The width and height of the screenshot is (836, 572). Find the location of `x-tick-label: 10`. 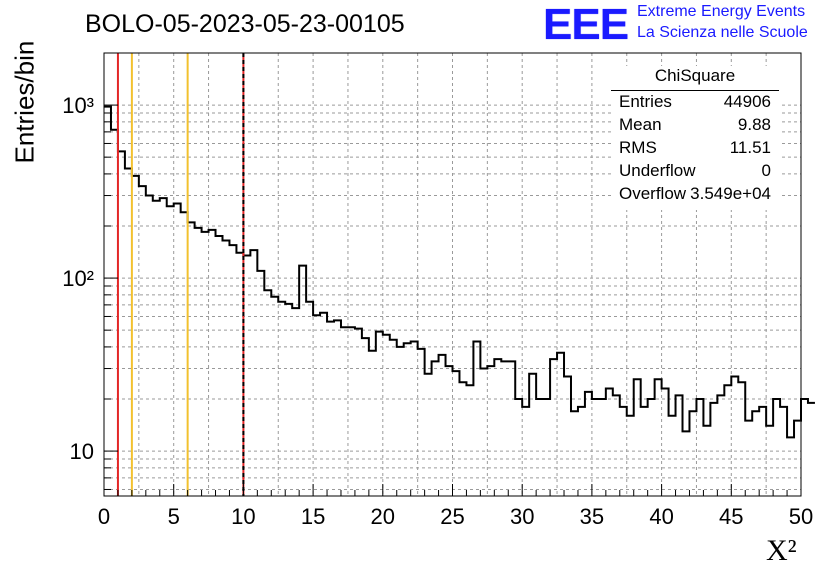

x-tick-label: 10 is located at coordinates (243, 516).